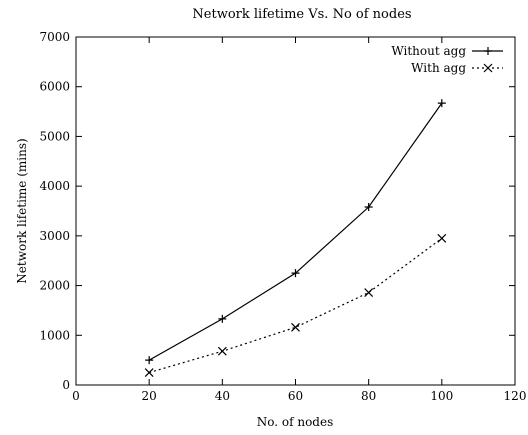  Describe the element at coordinates (488, 68) in the screenshot. I see `legend-marker-with-agg` at that location.